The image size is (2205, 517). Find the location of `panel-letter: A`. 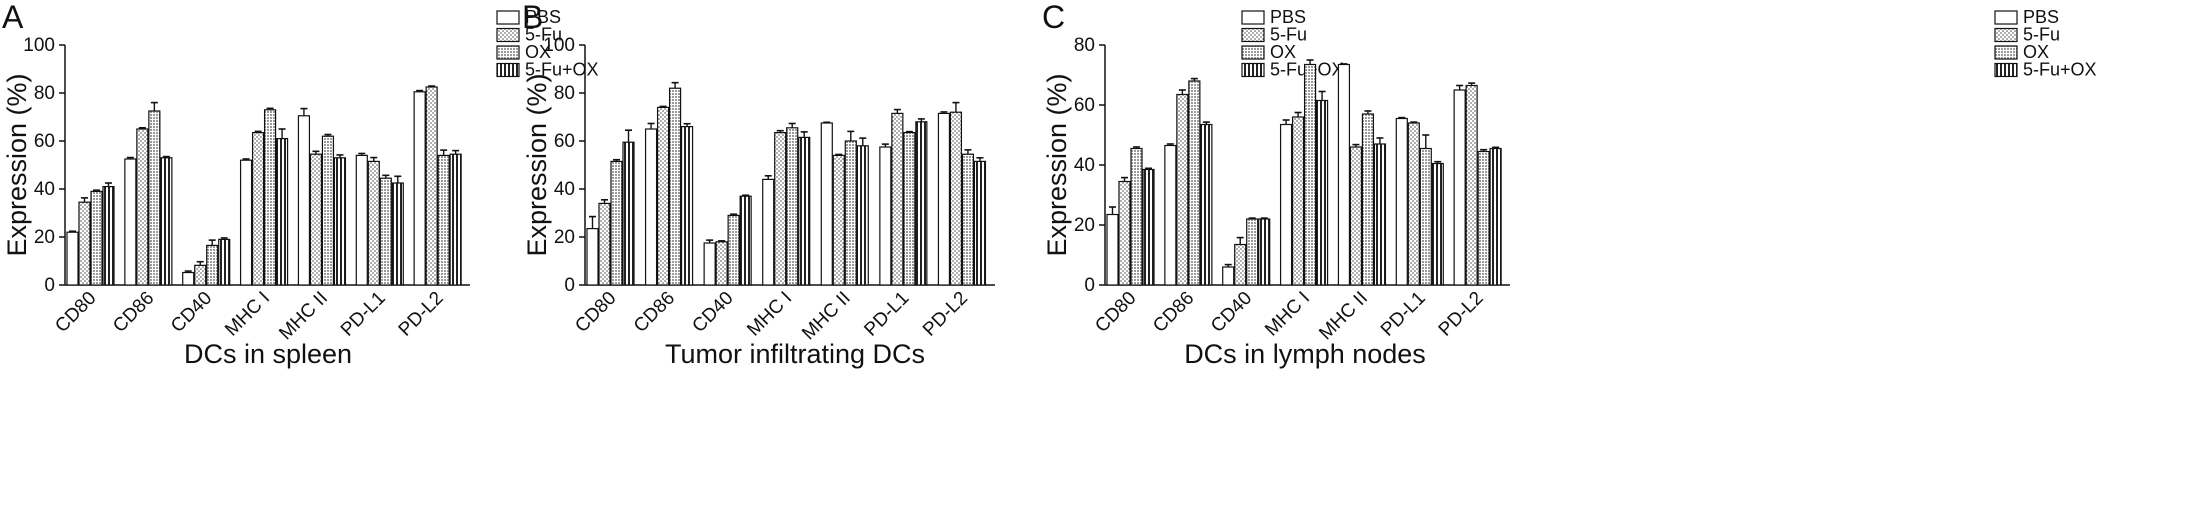

panel-letter: A is located at coordinates (13, 17).